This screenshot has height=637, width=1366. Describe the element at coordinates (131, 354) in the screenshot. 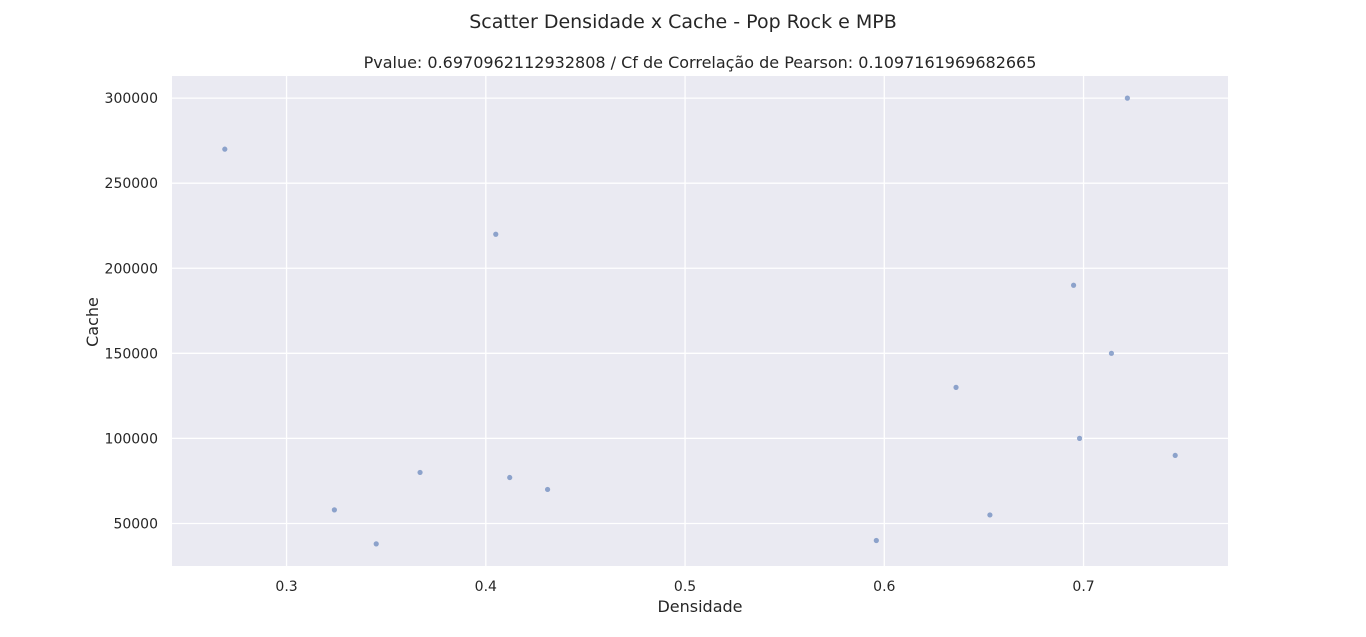

I see `y-tick-label: 150000` at that location.